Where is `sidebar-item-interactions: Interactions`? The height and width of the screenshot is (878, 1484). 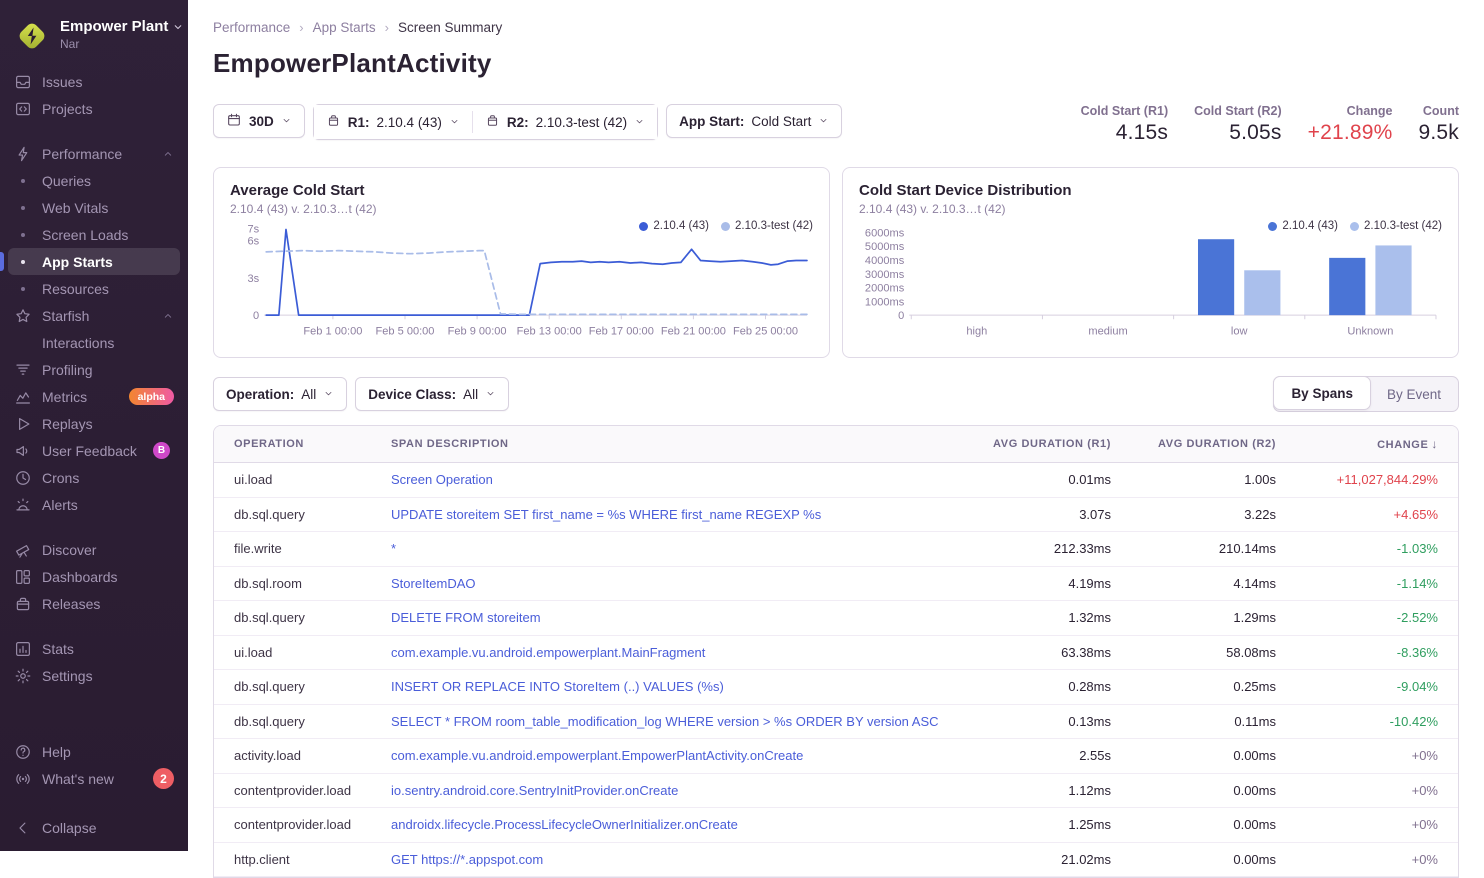
sidebar-item-interactions: Interactions is located at coordinates (94, 342).